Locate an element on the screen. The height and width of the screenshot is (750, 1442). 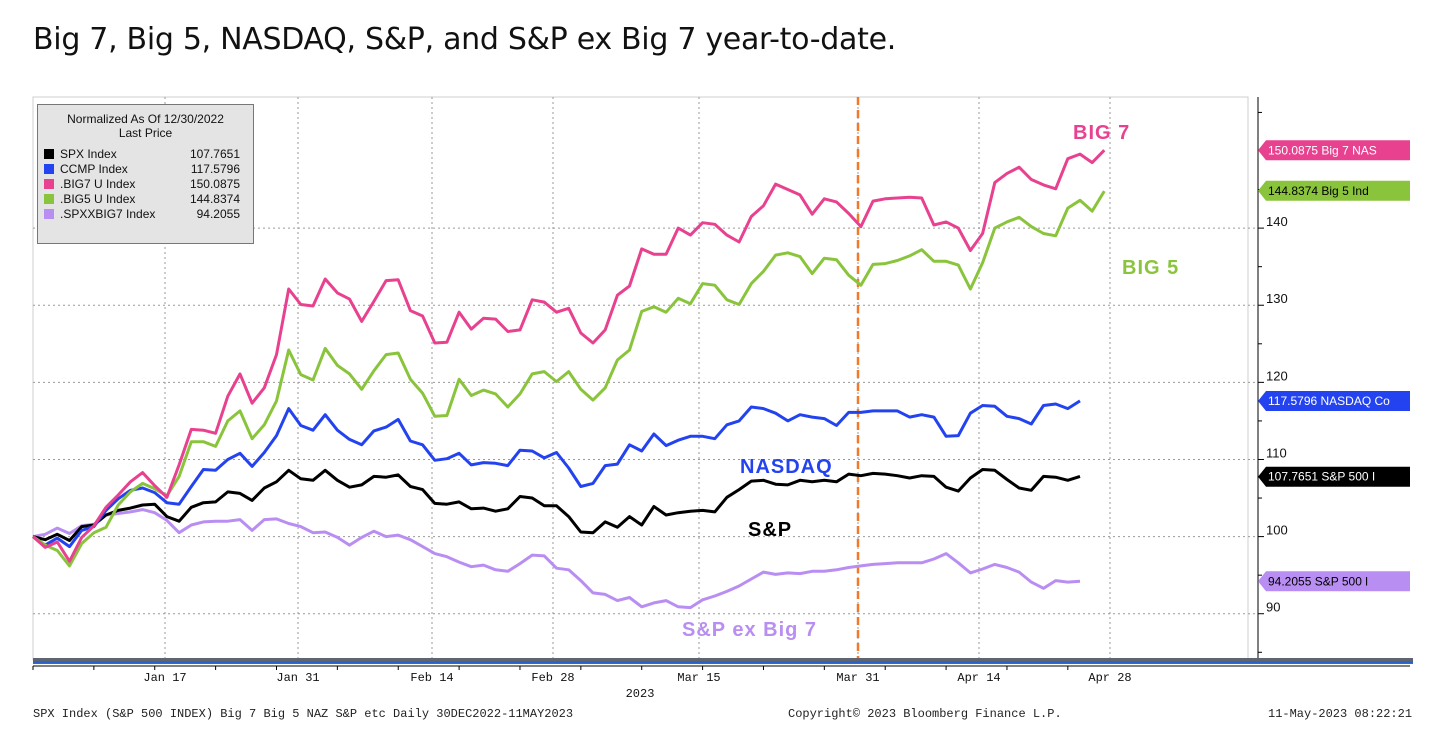
time-range-highlight is located at coordinates (723, 662).